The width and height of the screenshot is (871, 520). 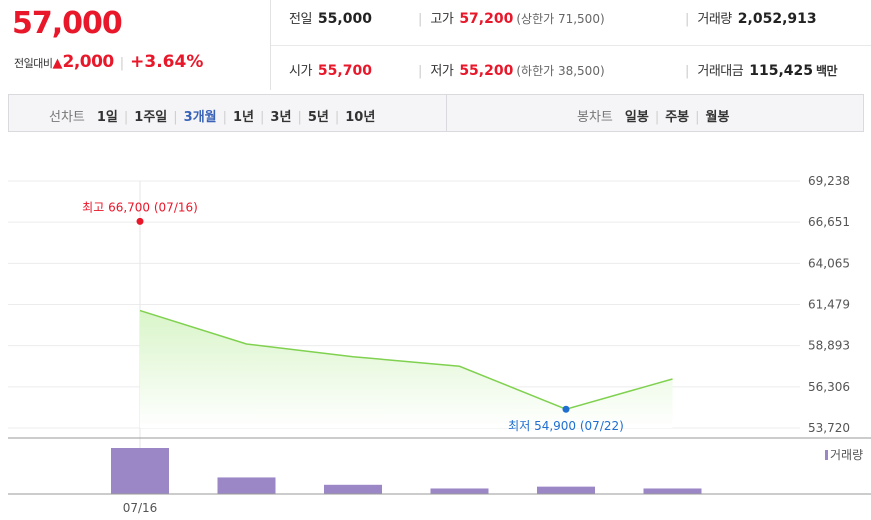 I want to click on price-line, so click(x=406, y=360).